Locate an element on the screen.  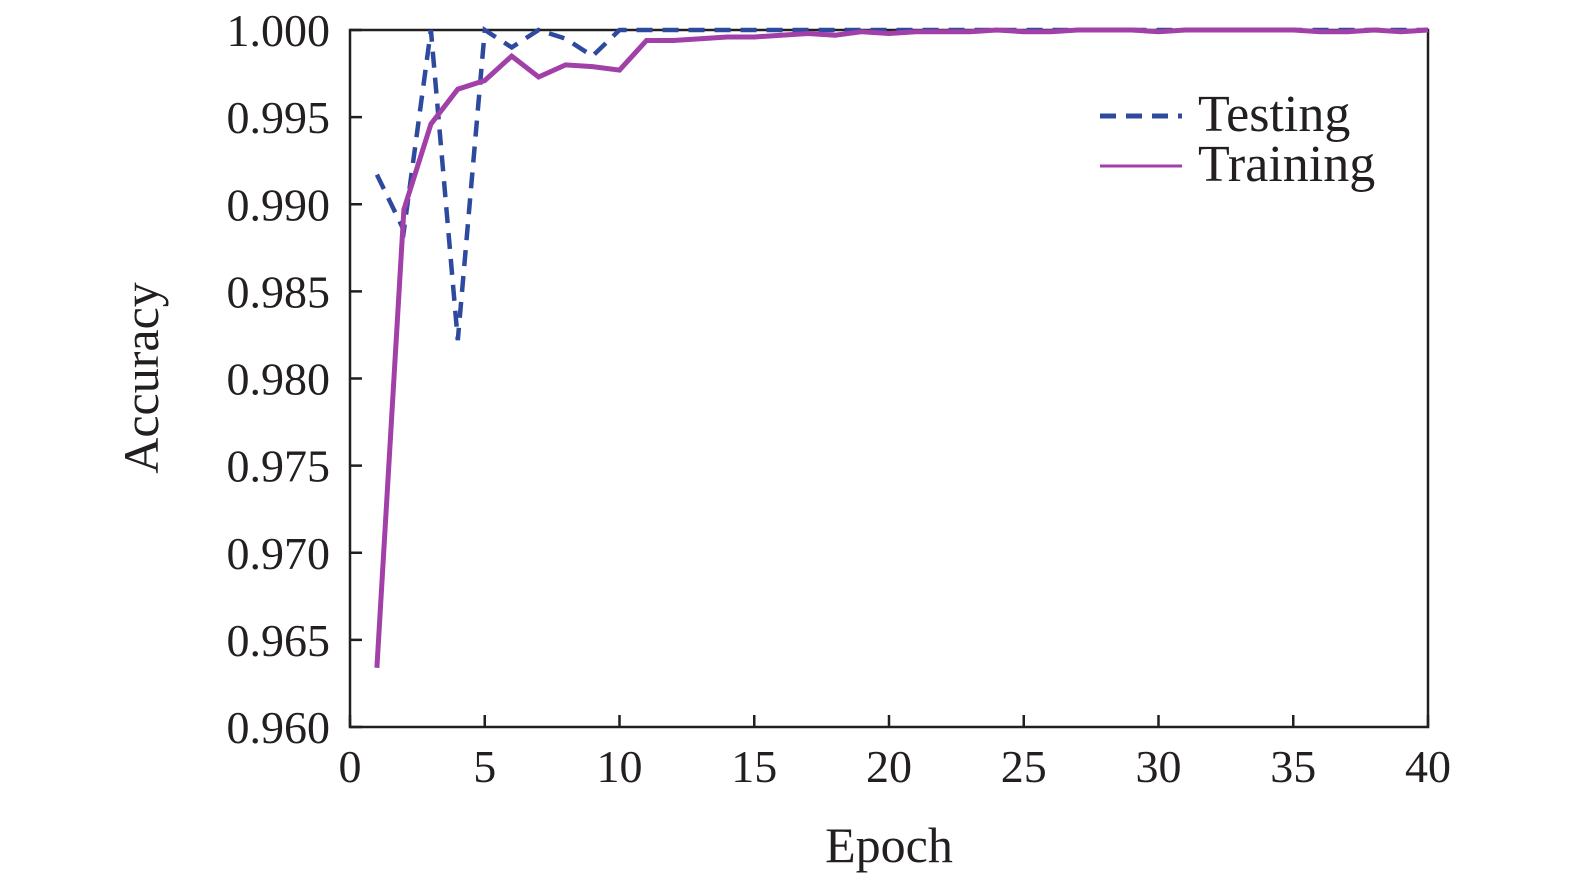
y-tick-label: 0.970 is located at coordinates (279, 553).